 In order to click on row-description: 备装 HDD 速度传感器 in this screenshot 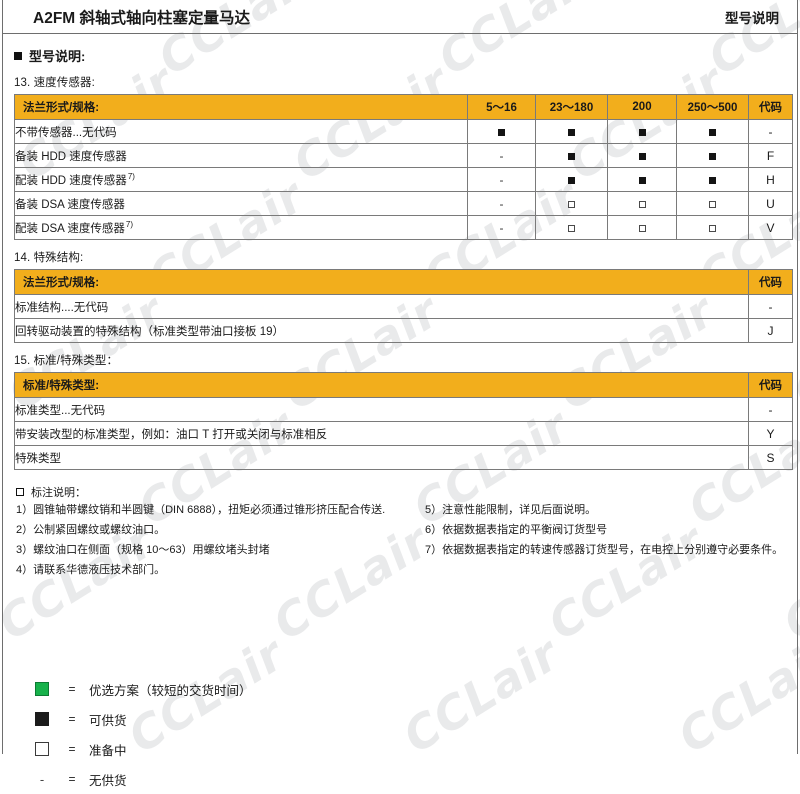, I will do `click(241, 155)`.